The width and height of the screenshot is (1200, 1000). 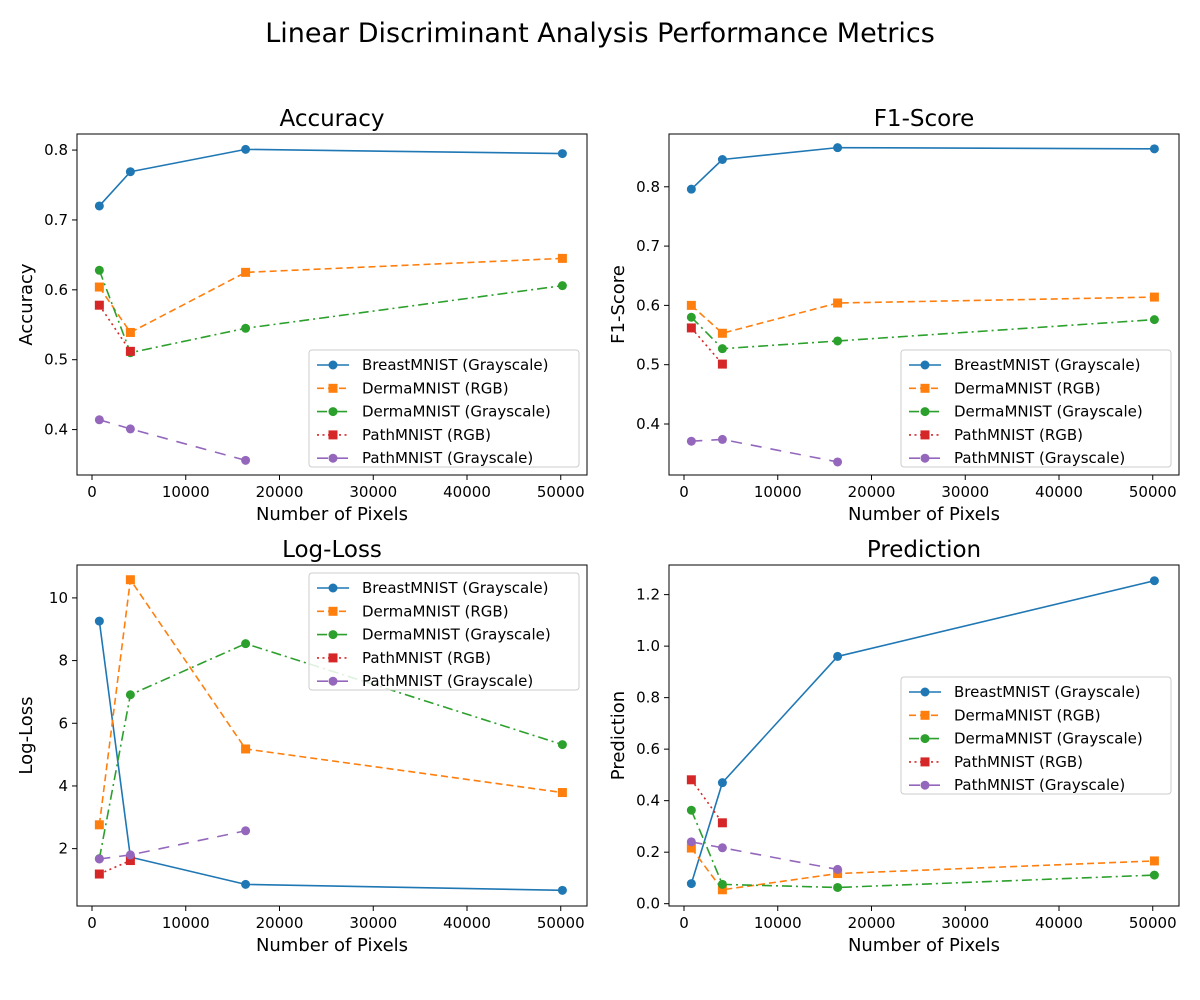 What do you see at coordinates (332, 550) in the screenshot?
I see `panel-title: Log-Loss` at bounding box center [332, 550].